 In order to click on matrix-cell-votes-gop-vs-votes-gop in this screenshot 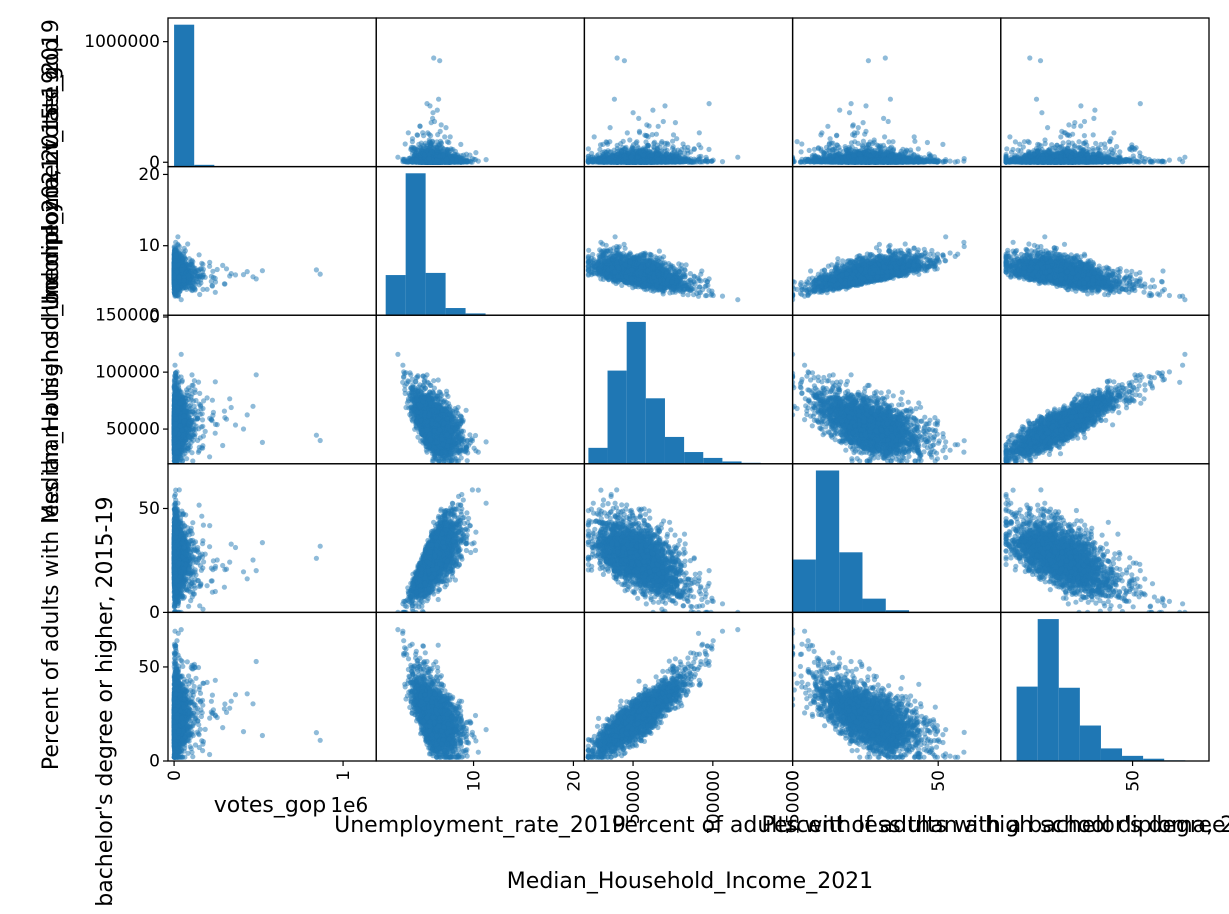, I will do `click(272, 92)`.